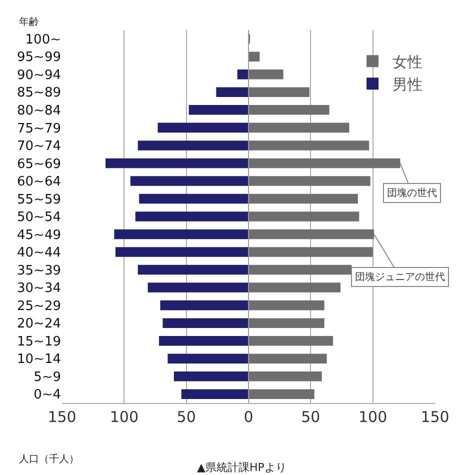 This screenshot has height=475, width=461. What do you see at coordinates (39, 288) in the screenshot?
I see `y-tick-label: 30~34` at bounding box center [39, 288].